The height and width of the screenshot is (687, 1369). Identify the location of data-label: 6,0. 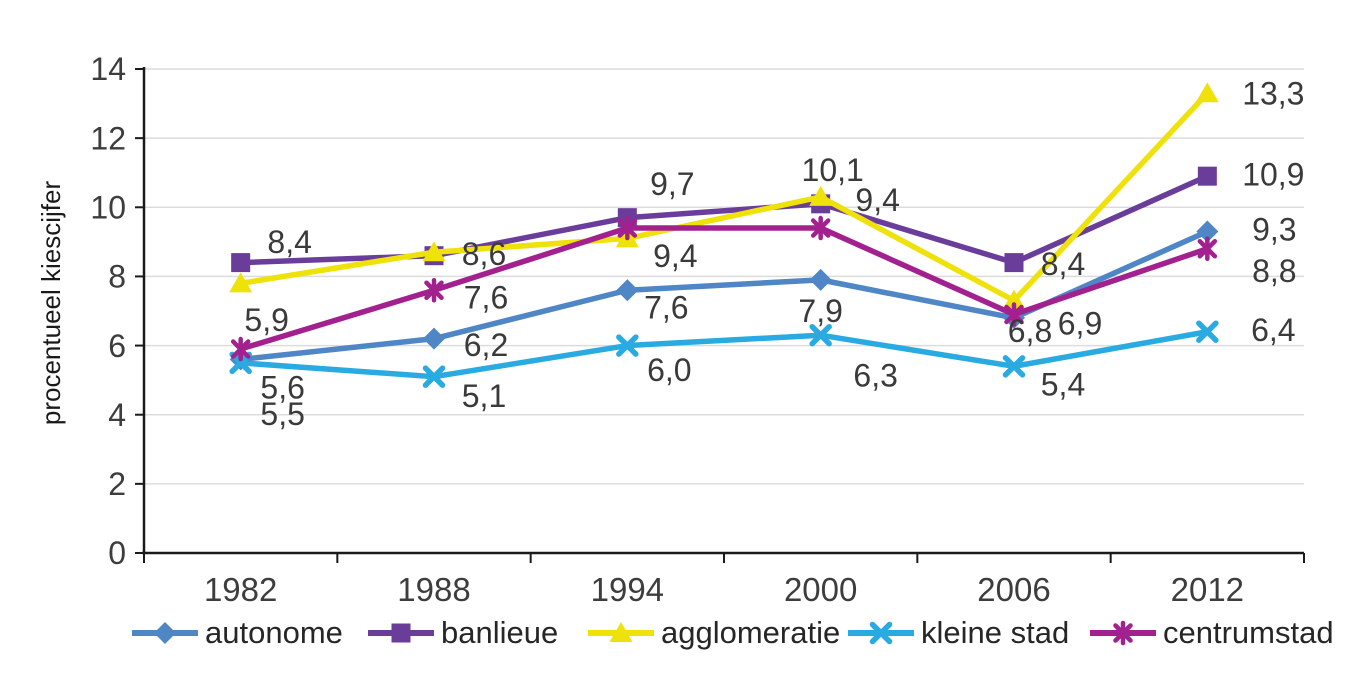
(669, 370).